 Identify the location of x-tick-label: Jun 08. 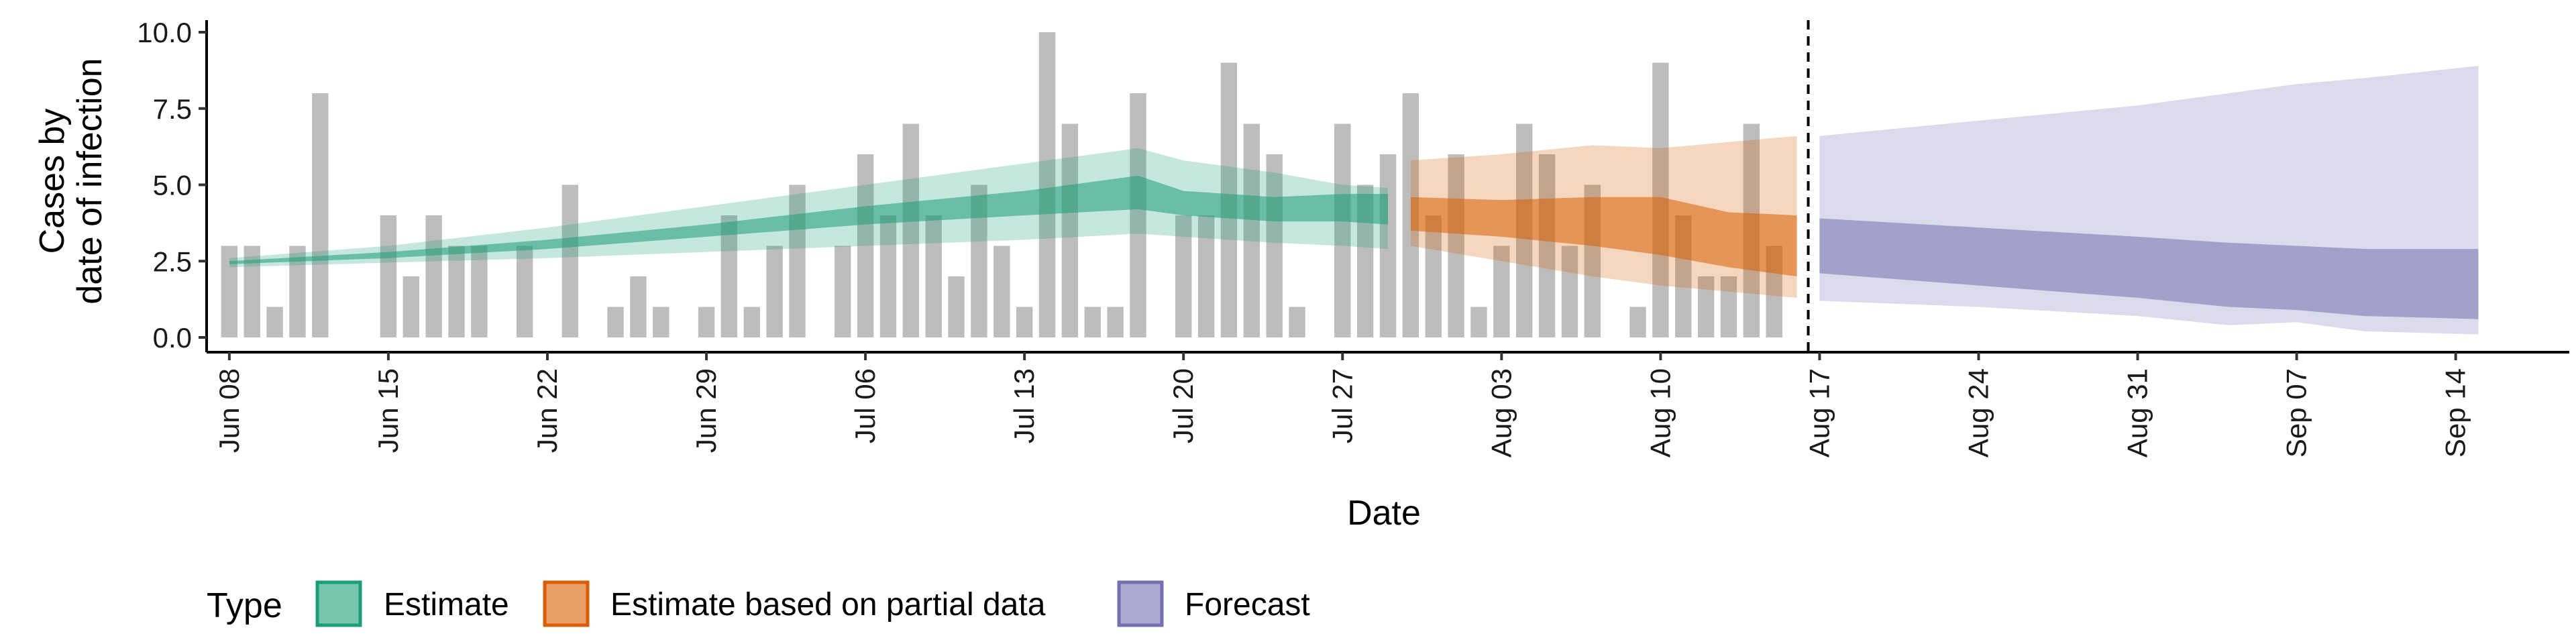
(229, 410).